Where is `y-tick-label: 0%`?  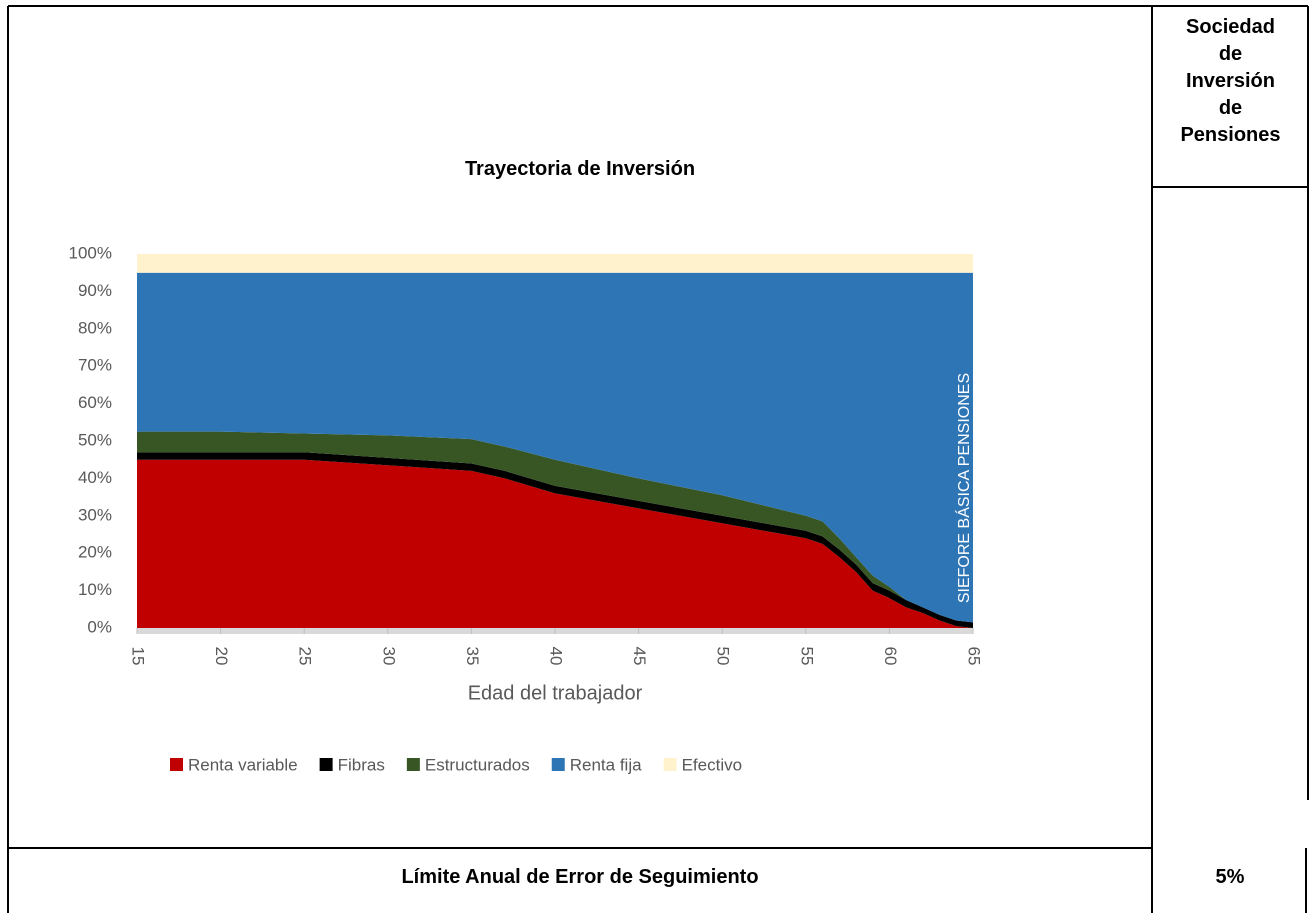
y-tick-label: 0% is located at coordinates (99, 626).